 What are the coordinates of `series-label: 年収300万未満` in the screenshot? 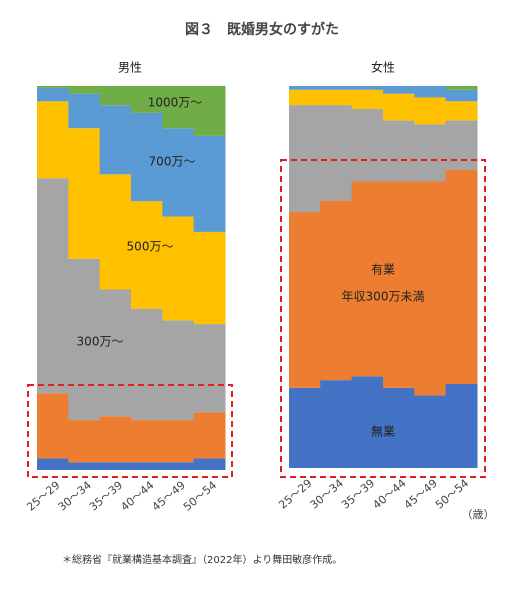 It's located at (383, 297).